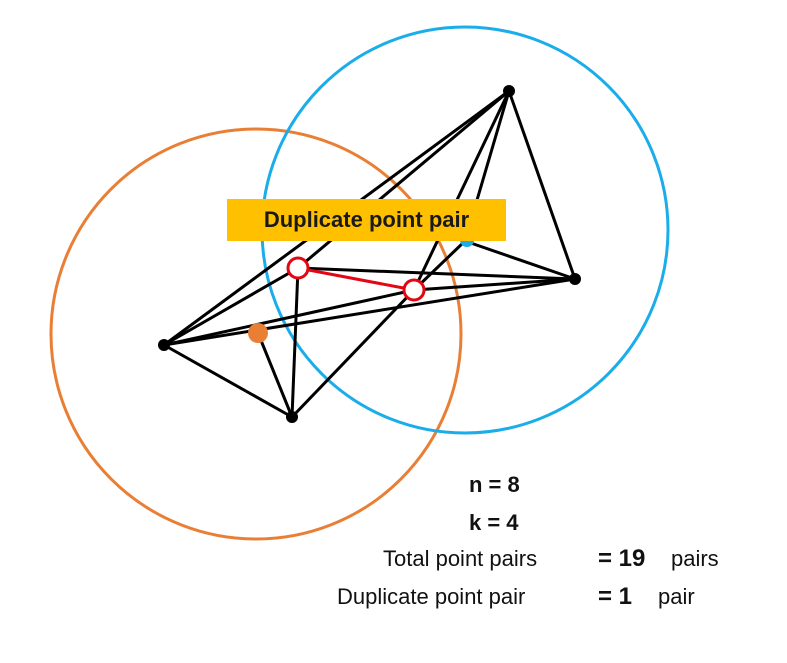  What do you see at coordinates (695, 558) in the screenshot?
I see `total-pairs-unit: pairs` at bounding box center [695, 558].